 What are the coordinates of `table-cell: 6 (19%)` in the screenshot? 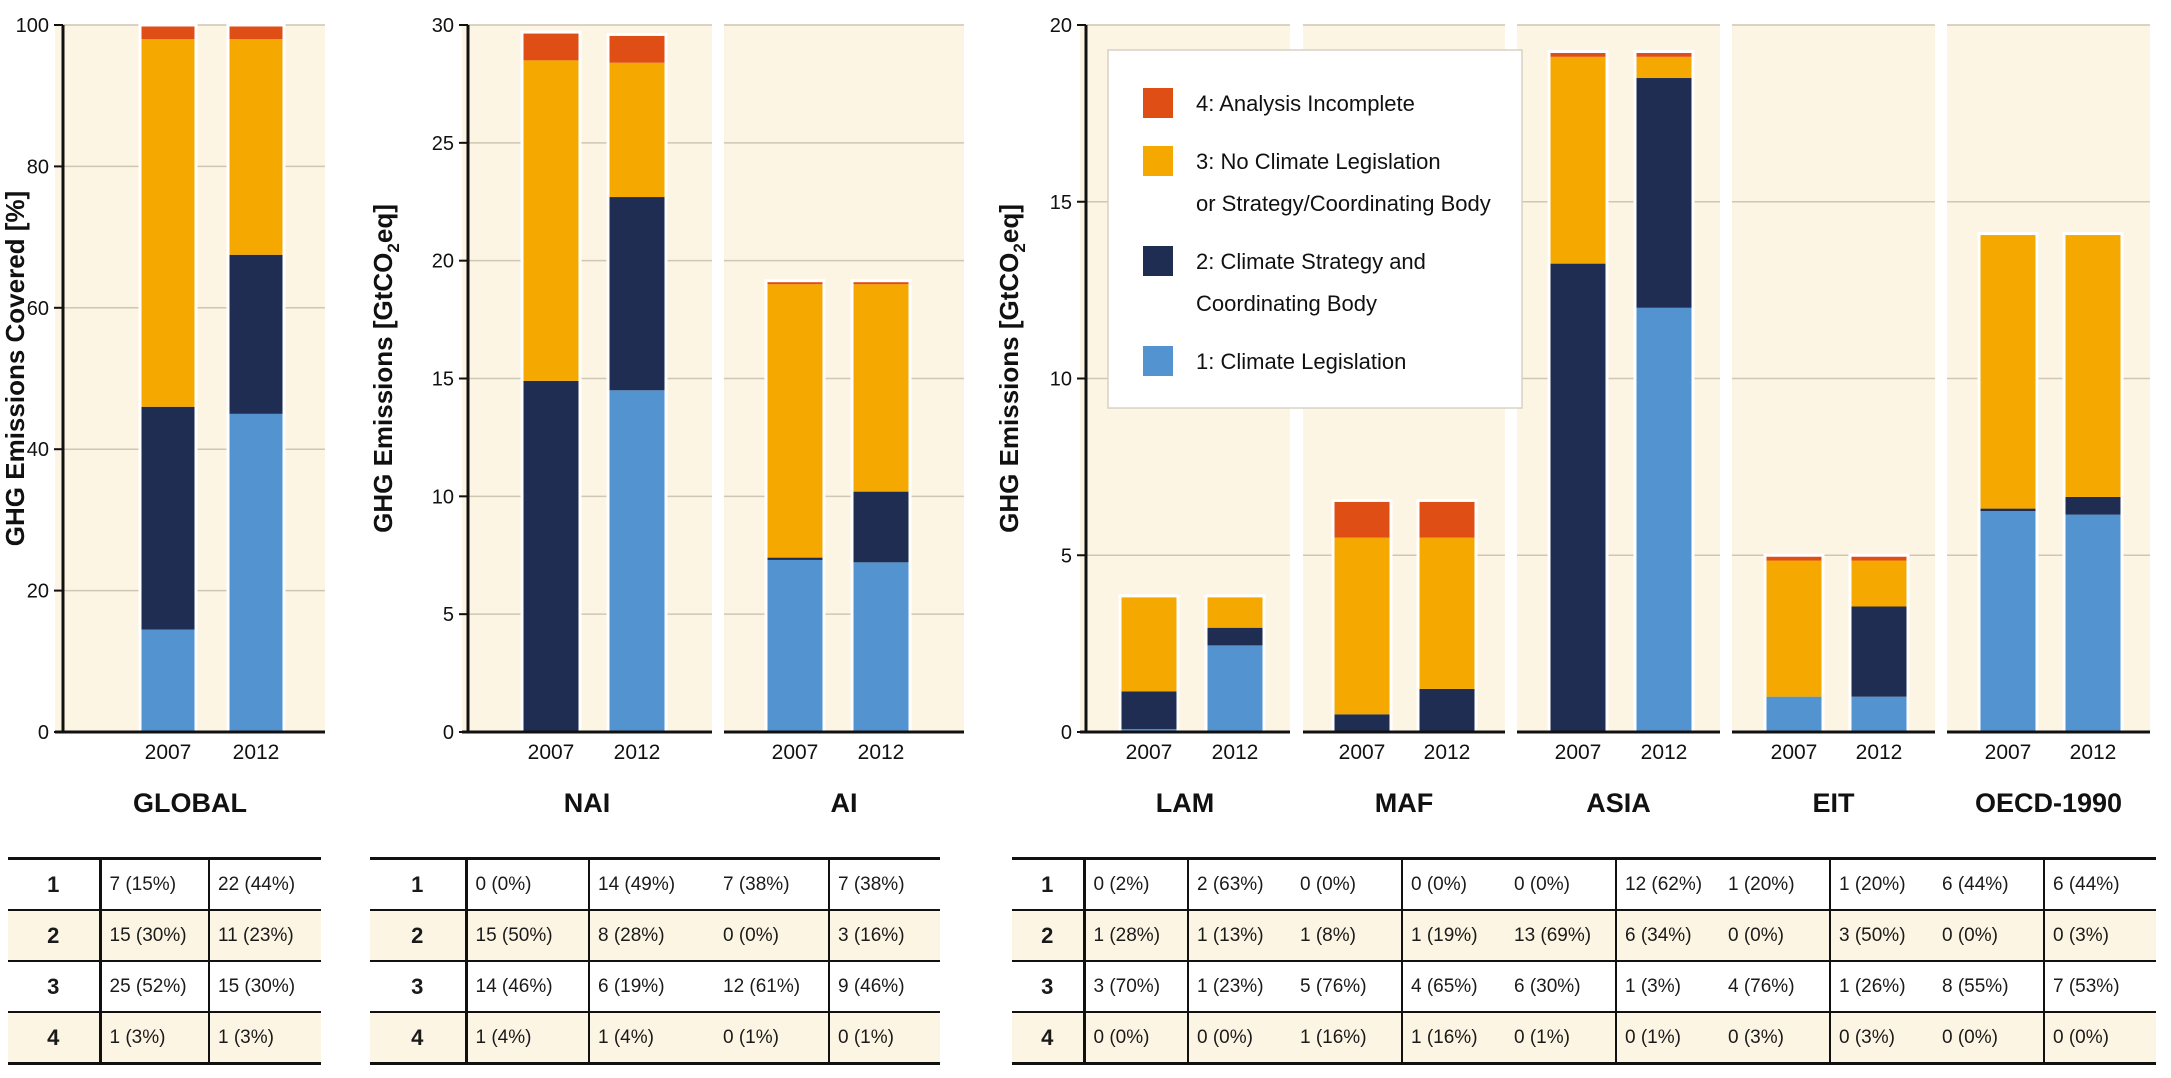 It's located at (652, 987).